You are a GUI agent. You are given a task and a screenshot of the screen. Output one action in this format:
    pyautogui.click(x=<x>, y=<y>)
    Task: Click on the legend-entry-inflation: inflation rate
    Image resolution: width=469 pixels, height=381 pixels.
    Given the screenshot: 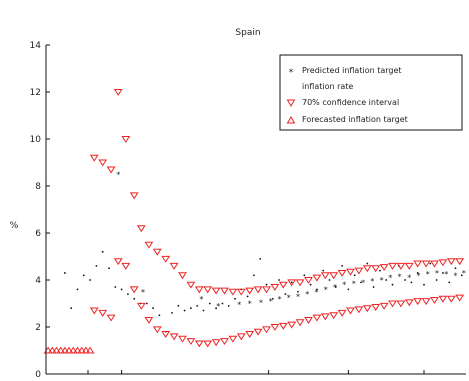 What is the action you would take?
    pyautogui.click(x=327, y=86)
    